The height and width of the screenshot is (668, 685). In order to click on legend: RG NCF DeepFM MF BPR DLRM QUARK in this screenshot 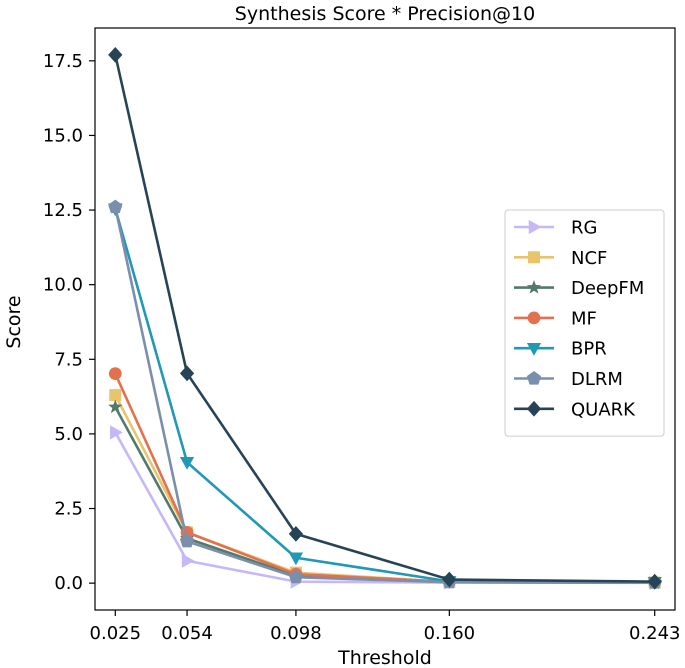, I will do `click(584, 323)`.